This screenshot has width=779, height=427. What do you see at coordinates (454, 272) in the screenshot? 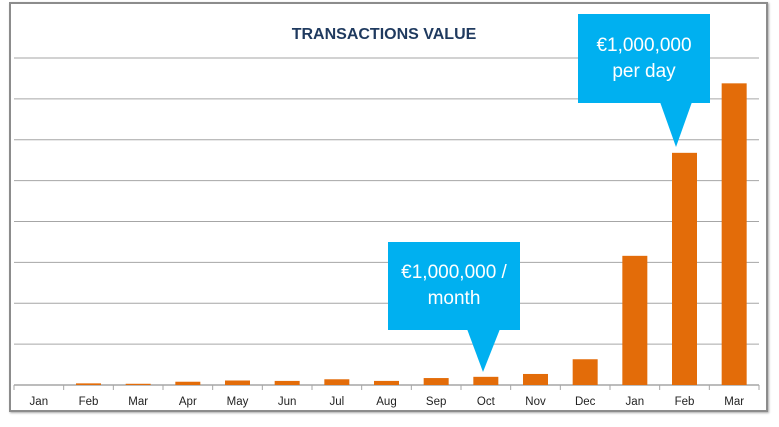
I see `callout-monthly-line1: €1,000,000 /` at bounding box center [454, 272].